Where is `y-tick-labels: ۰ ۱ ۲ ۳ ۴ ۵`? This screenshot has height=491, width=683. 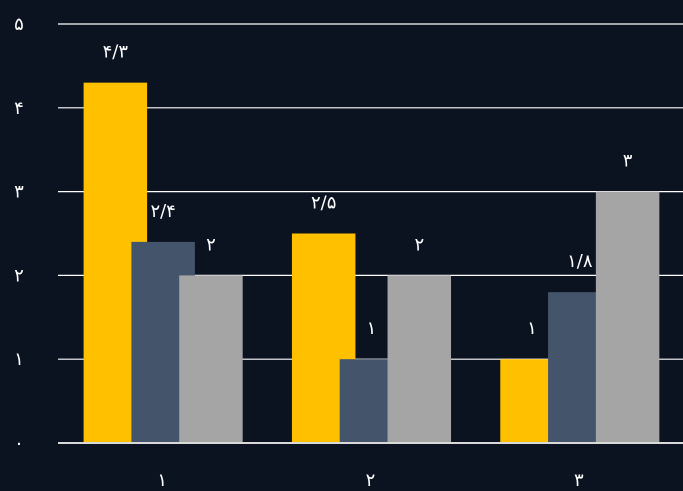
y-tick-labels: ۰ ۱ ۲ ۳ ۴ ۵ is located at coordinates (19, 234).